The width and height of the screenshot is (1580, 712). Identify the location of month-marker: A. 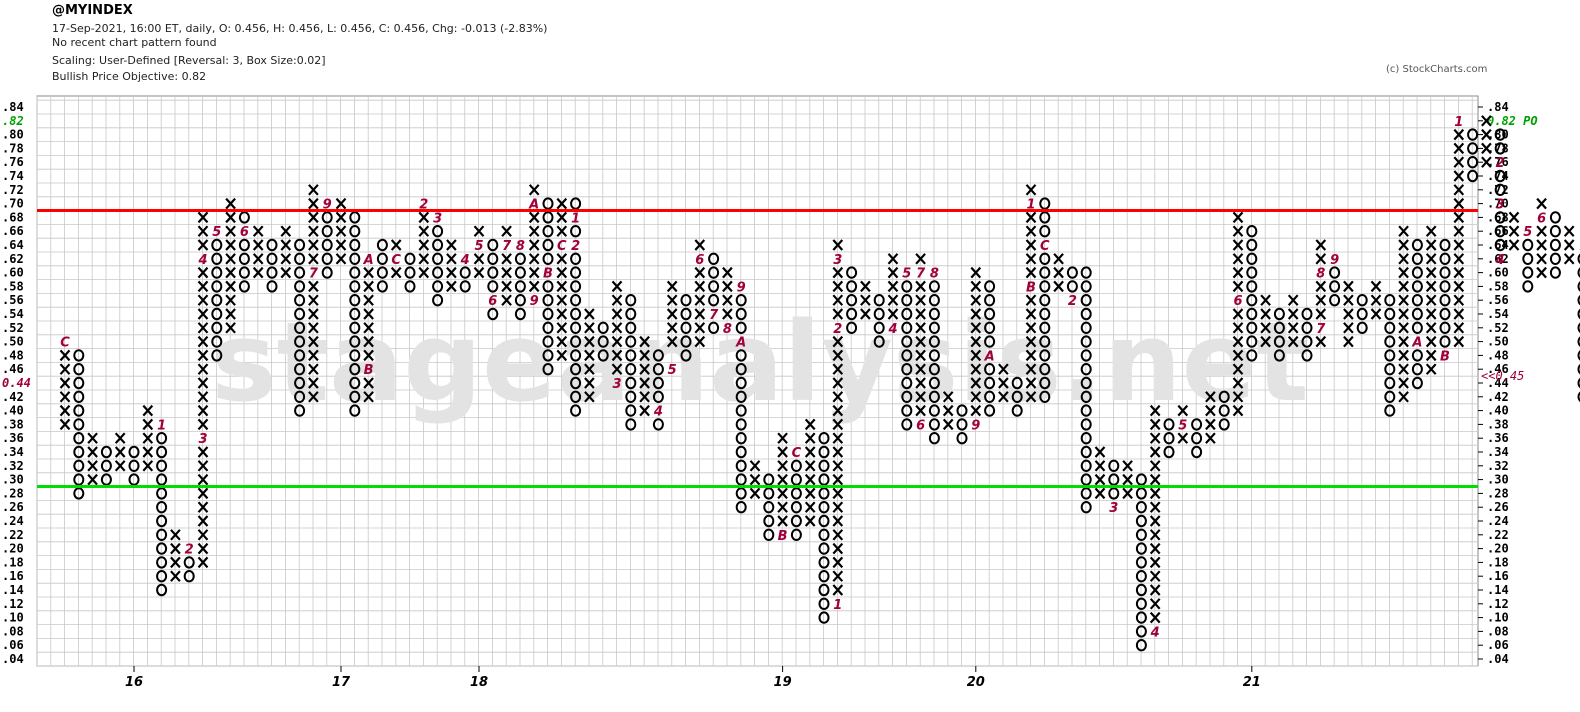
(368, 260).